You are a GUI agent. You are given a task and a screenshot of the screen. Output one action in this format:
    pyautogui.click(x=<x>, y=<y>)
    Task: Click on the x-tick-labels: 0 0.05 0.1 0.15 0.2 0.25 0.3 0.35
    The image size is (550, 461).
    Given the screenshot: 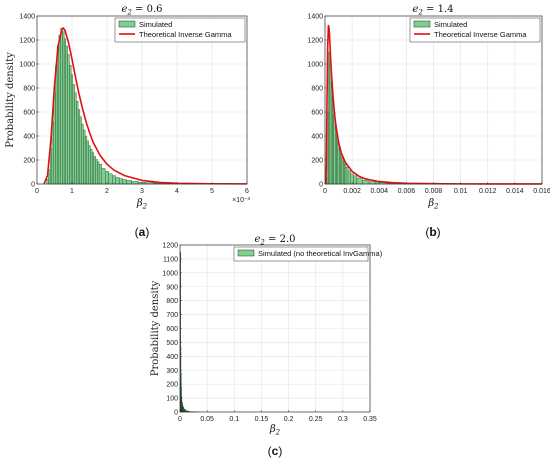 What is the action you would take?
    pyautogui.click(x=277, y=416)
    